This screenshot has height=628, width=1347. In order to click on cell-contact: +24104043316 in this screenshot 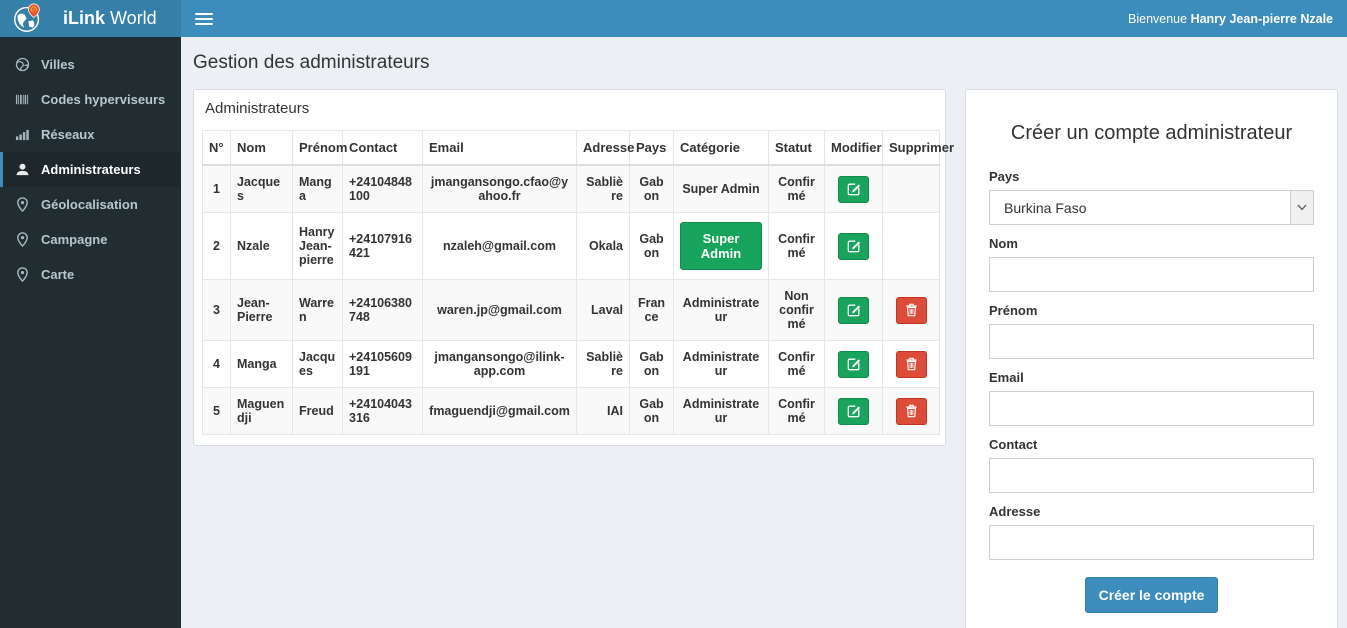, I will do `click(382, 411)`.